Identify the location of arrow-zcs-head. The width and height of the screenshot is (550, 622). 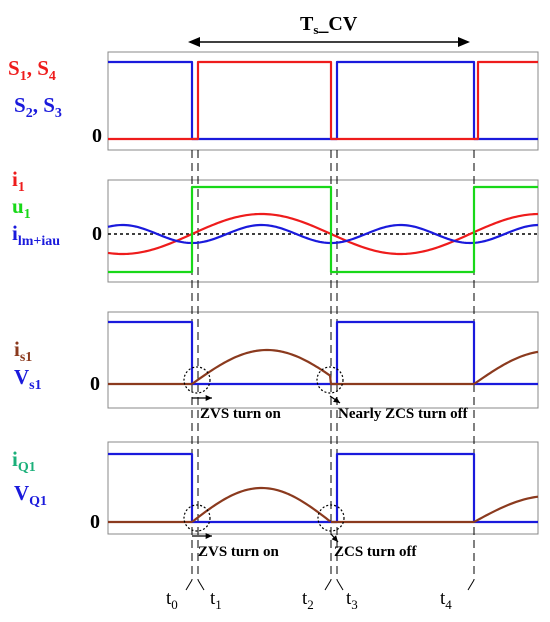
(334, 538).